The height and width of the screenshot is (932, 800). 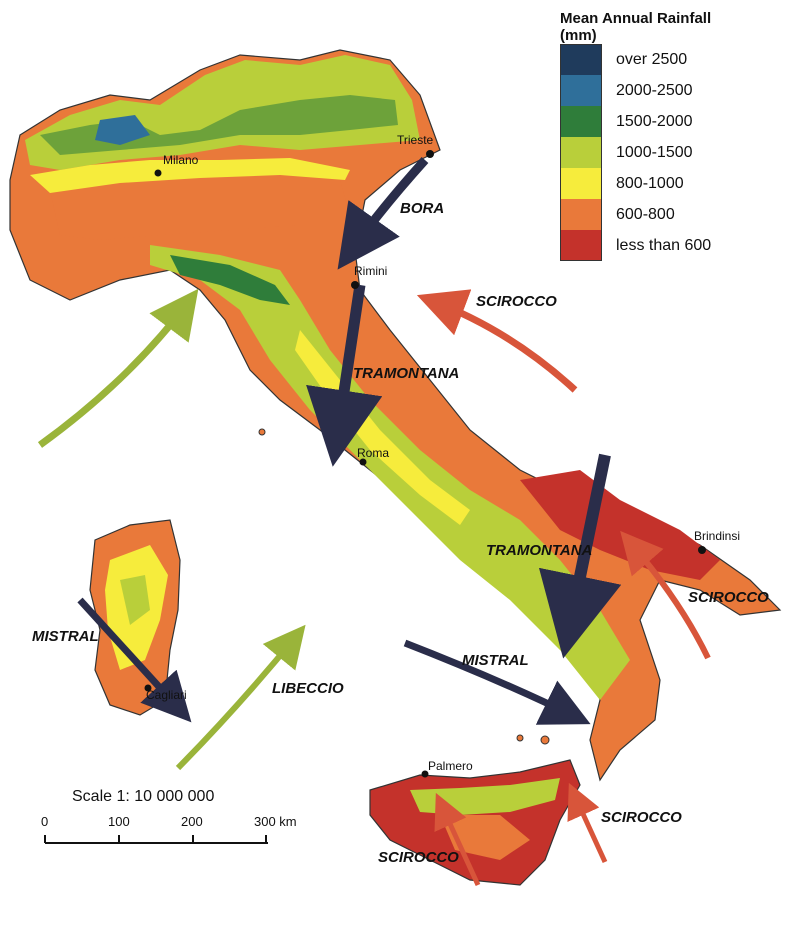 I want to click on city-dot-trieste, so click(x=430, y=154).